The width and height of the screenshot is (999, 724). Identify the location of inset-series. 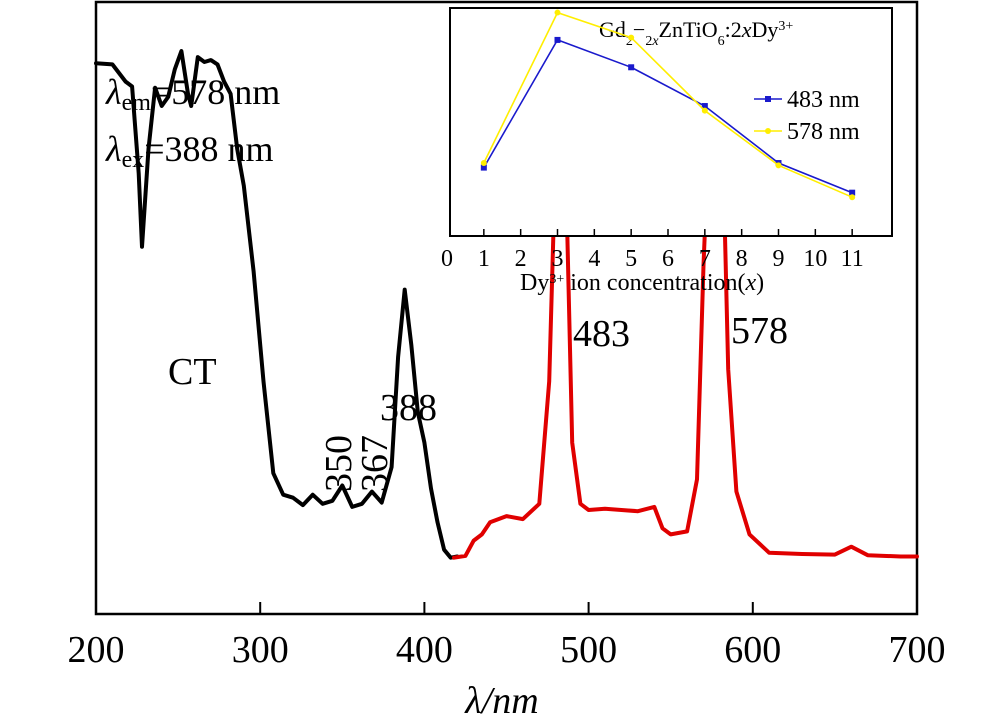
(668, 105).